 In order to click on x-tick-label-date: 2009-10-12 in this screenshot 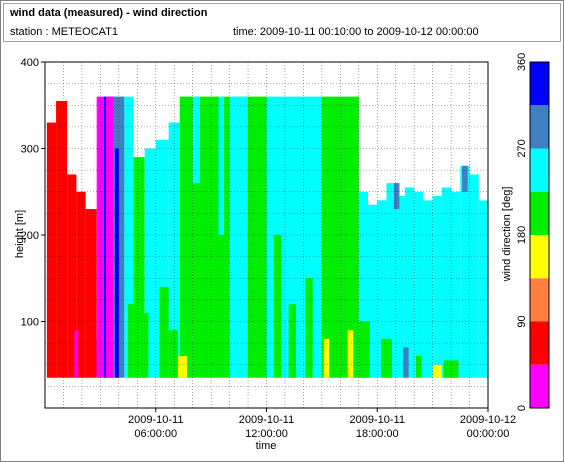, I will do `click(488, 420)`.